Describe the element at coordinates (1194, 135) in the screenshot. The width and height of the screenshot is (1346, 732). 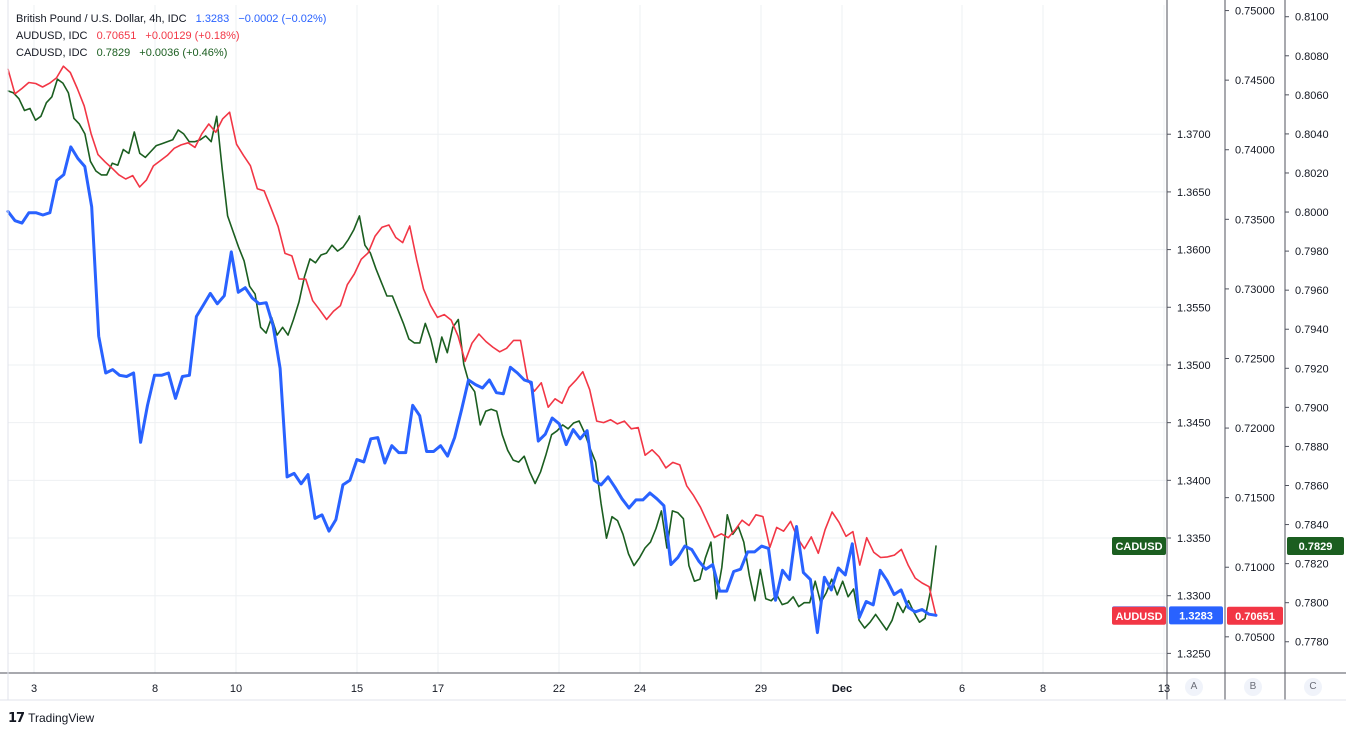
I see `axis-a-tick-label: 1.3700` at that location.